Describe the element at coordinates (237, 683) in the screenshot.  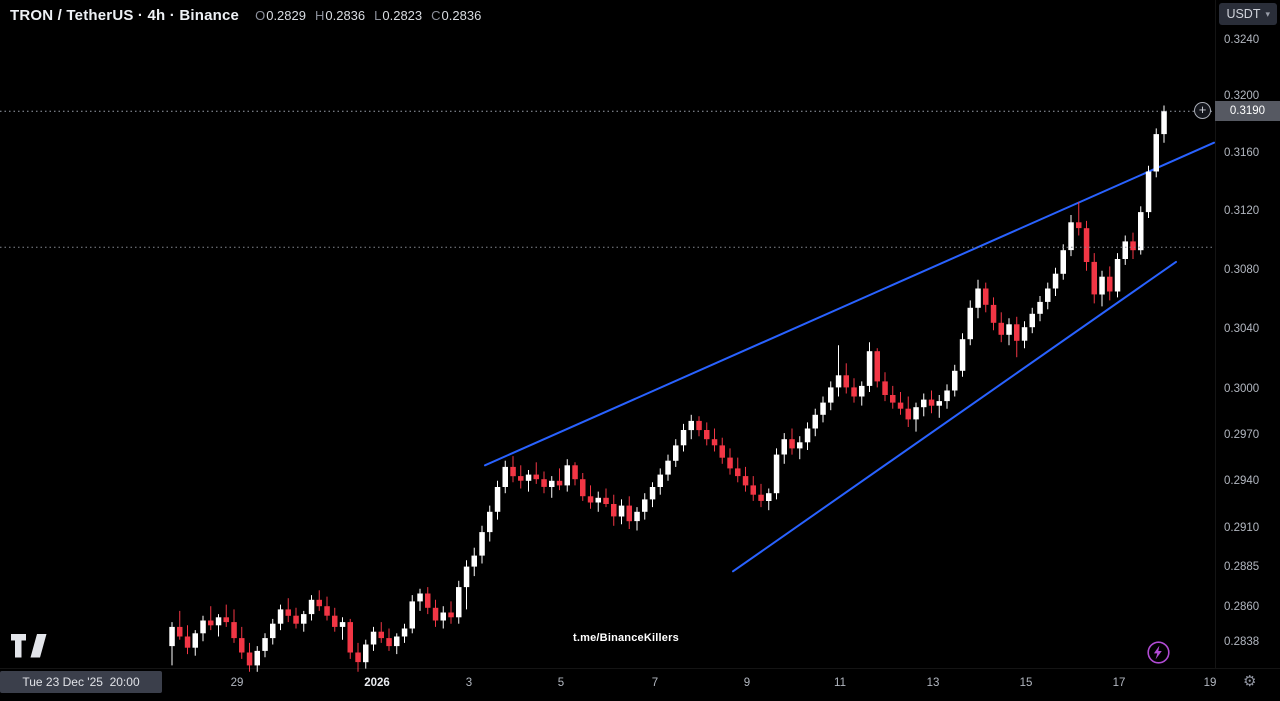
I see `time-axis-label: 29` at that location.